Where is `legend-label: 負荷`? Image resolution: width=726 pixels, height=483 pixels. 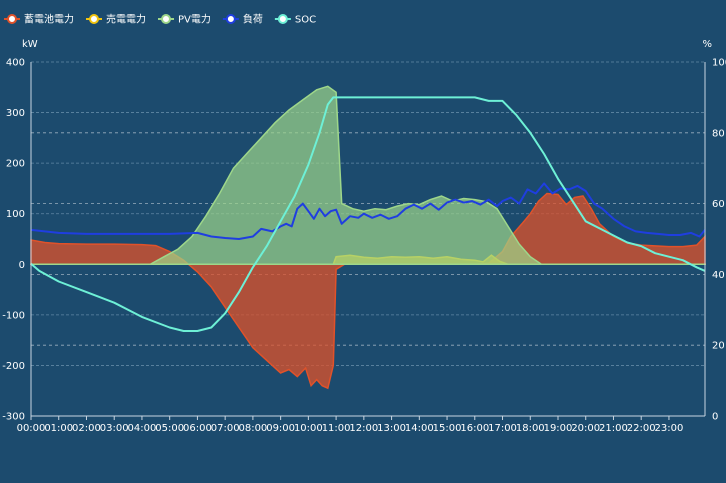 legend-label: 負荷 is located at coordinates (253, 20).